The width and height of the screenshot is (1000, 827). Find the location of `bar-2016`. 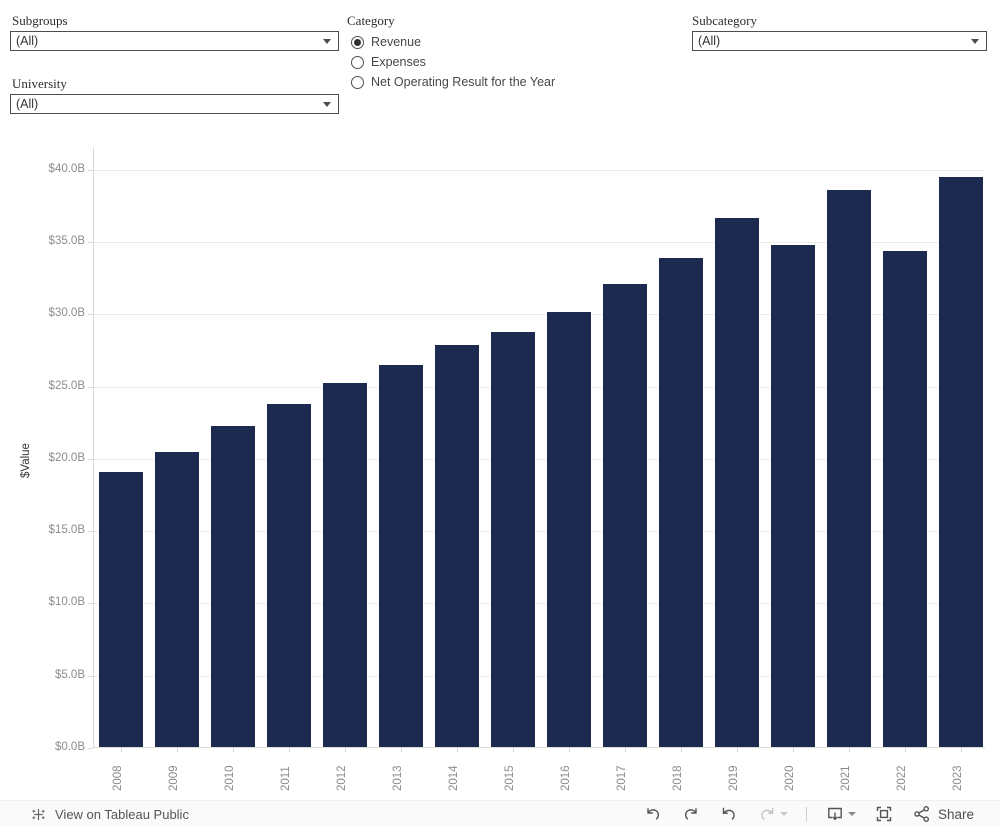

bar-2016 is located at coordinates (569, 529).